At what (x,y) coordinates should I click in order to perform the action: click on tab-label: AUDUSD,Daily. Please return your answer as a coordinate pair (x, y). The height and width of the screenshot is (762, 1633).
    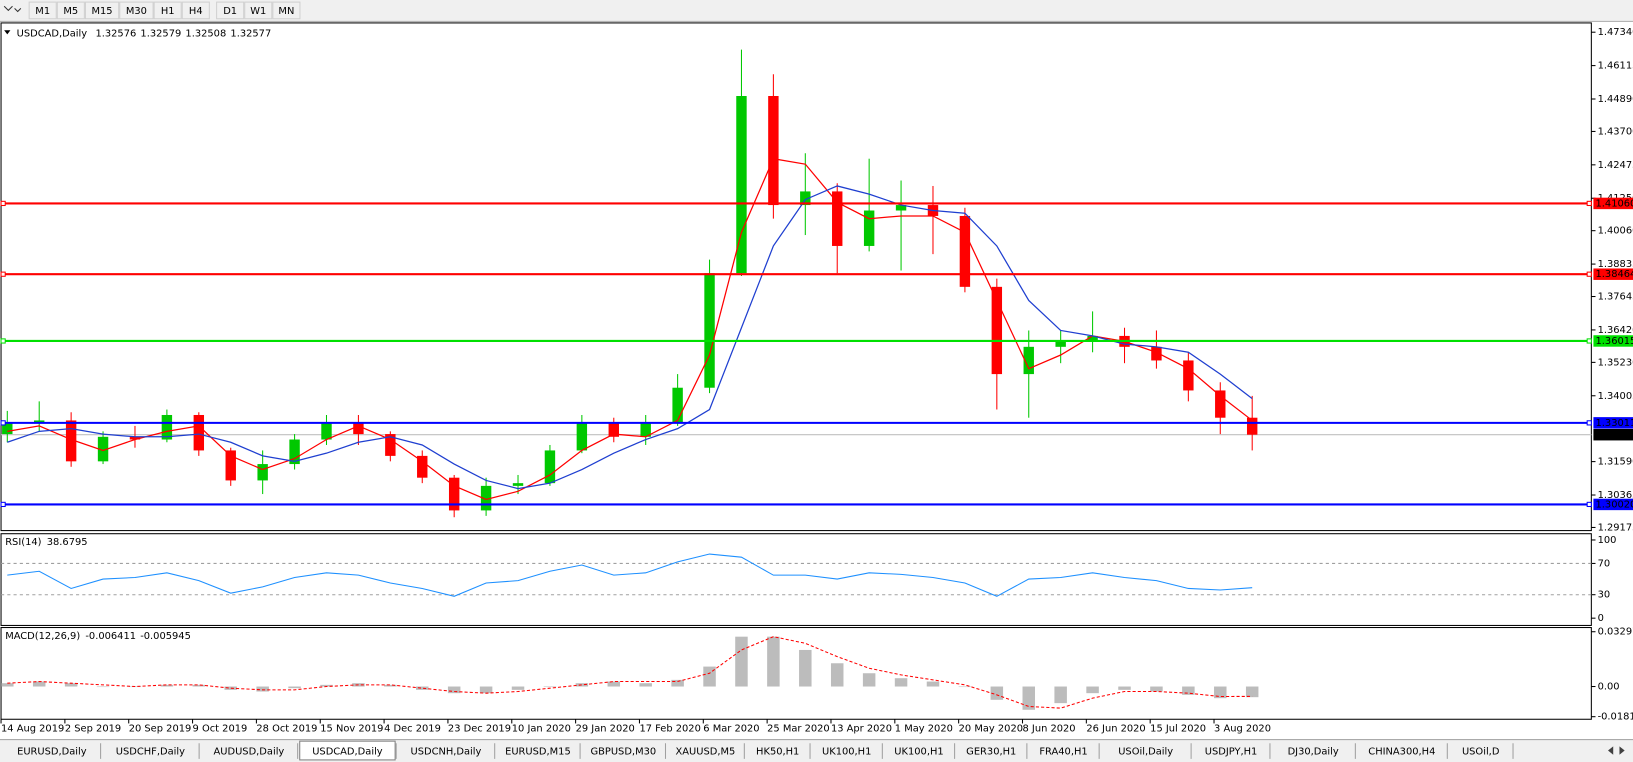
    Looking at the image, I should click on (249, 752).